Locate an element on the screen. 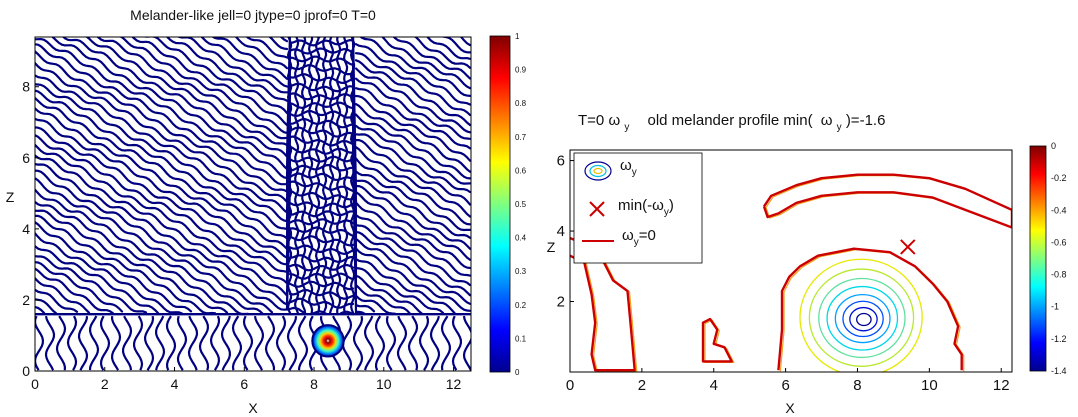  left-colorbar-tick-label: 0.2 is located at coordinates (521, 305).